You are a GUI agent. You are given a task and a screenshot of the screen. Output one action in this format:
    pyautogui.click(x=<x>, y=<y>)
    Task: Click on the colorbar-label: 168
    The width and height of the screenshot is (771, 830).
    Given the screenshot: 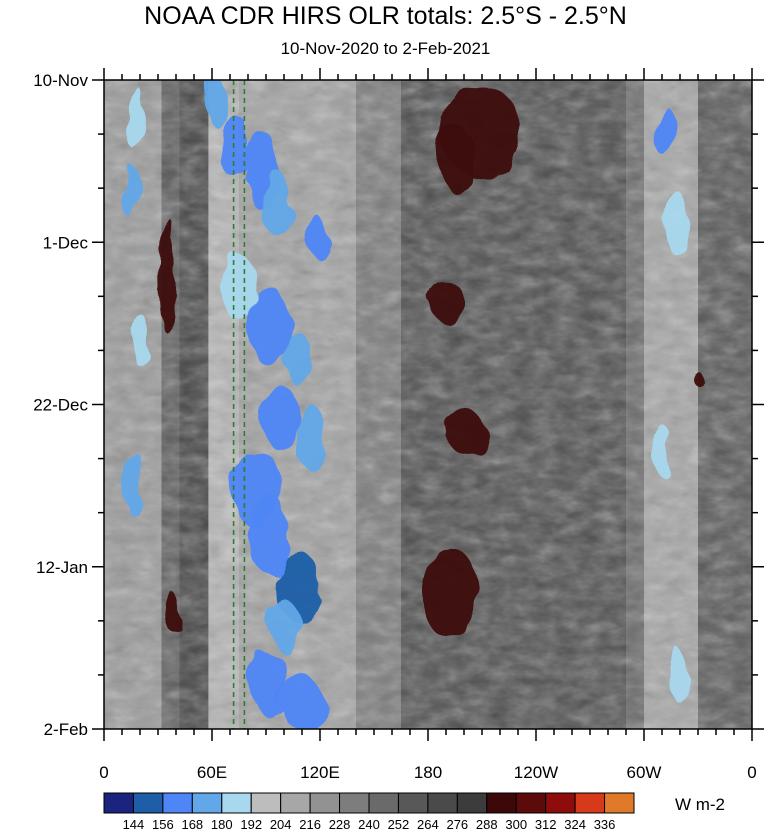 What is the action you would take?
    pyautogui.click(x=192, y=823)
    